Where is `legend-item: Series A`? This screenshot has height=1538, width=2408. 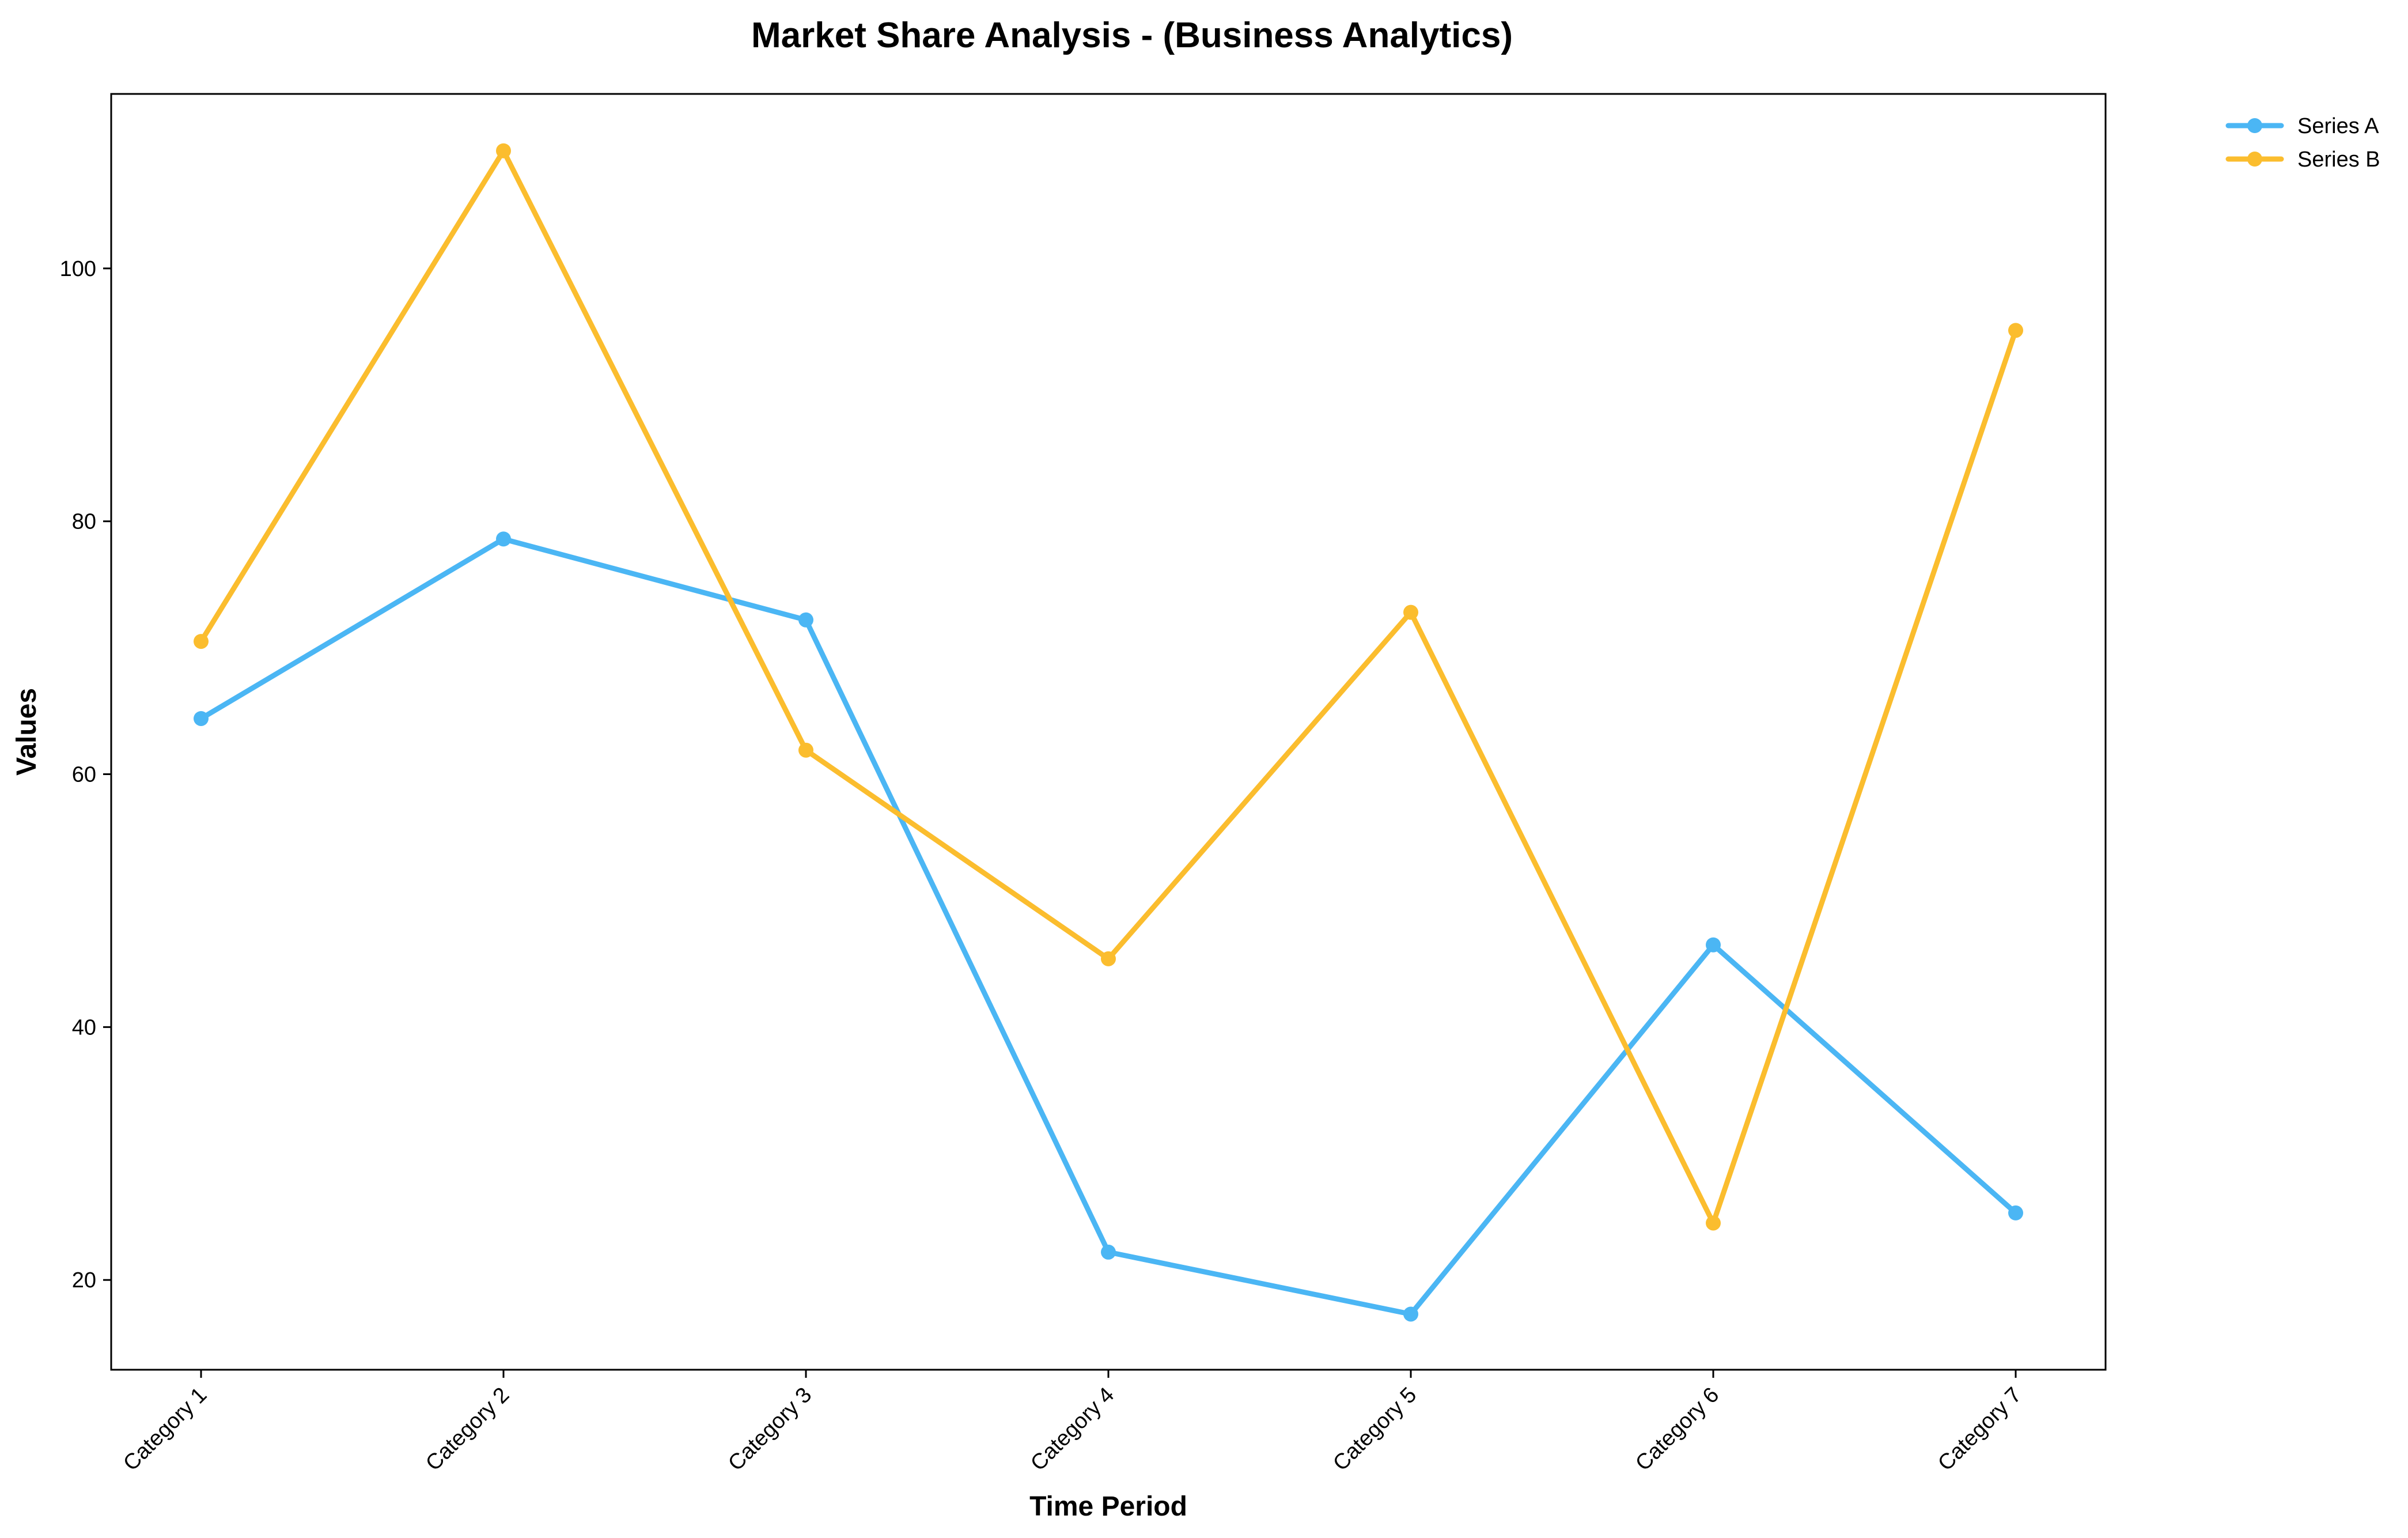
legend-item: Series A is located at coordinates (2302, 126).